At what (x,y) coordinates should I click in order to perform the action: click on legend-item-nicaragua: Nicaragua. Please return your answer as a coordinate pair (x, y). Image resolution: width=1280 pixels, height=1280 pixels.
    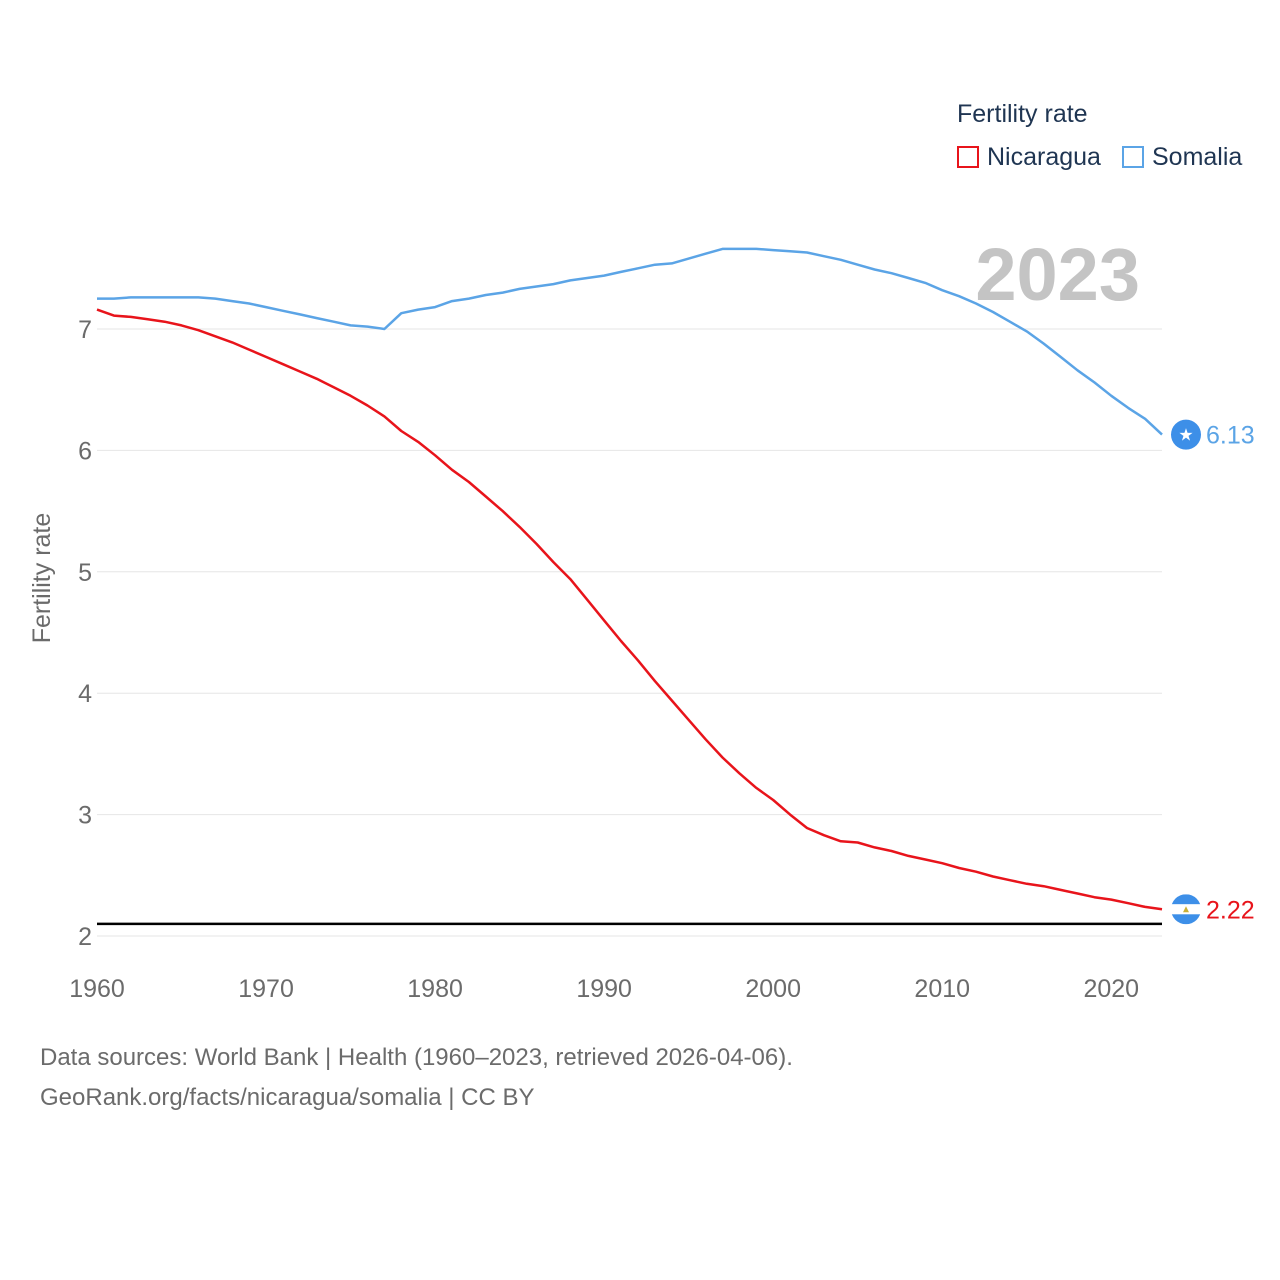
    Looking at the image, I should click on (1029, 157).